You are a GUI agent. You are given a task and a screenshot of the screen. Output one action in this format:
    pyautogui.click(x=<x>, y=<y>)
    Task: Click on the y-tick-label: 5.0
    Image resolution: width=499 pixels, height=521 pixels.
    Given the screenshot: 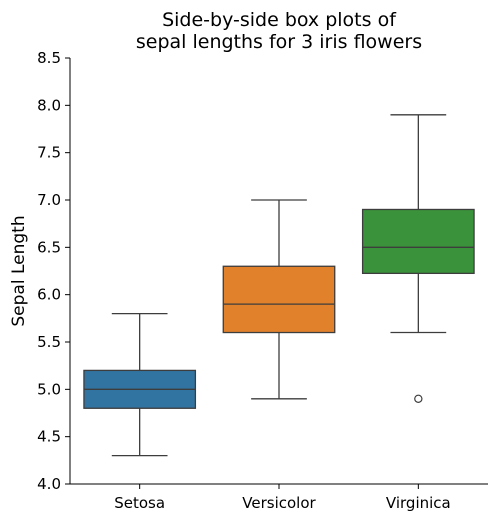 What is the action you would take?
    pyautogui.click(x=49, y=389)
    